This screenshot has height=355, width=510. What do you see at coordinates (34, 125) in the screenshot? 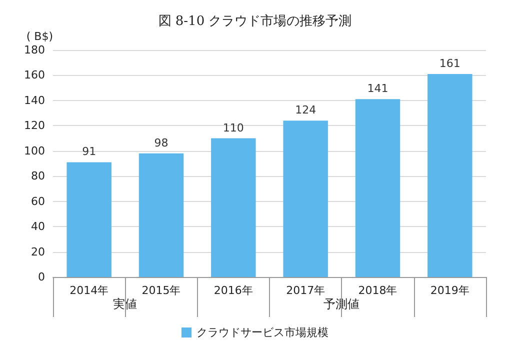
I see `y-tick-label: 120` at bounding box center [34, 125].